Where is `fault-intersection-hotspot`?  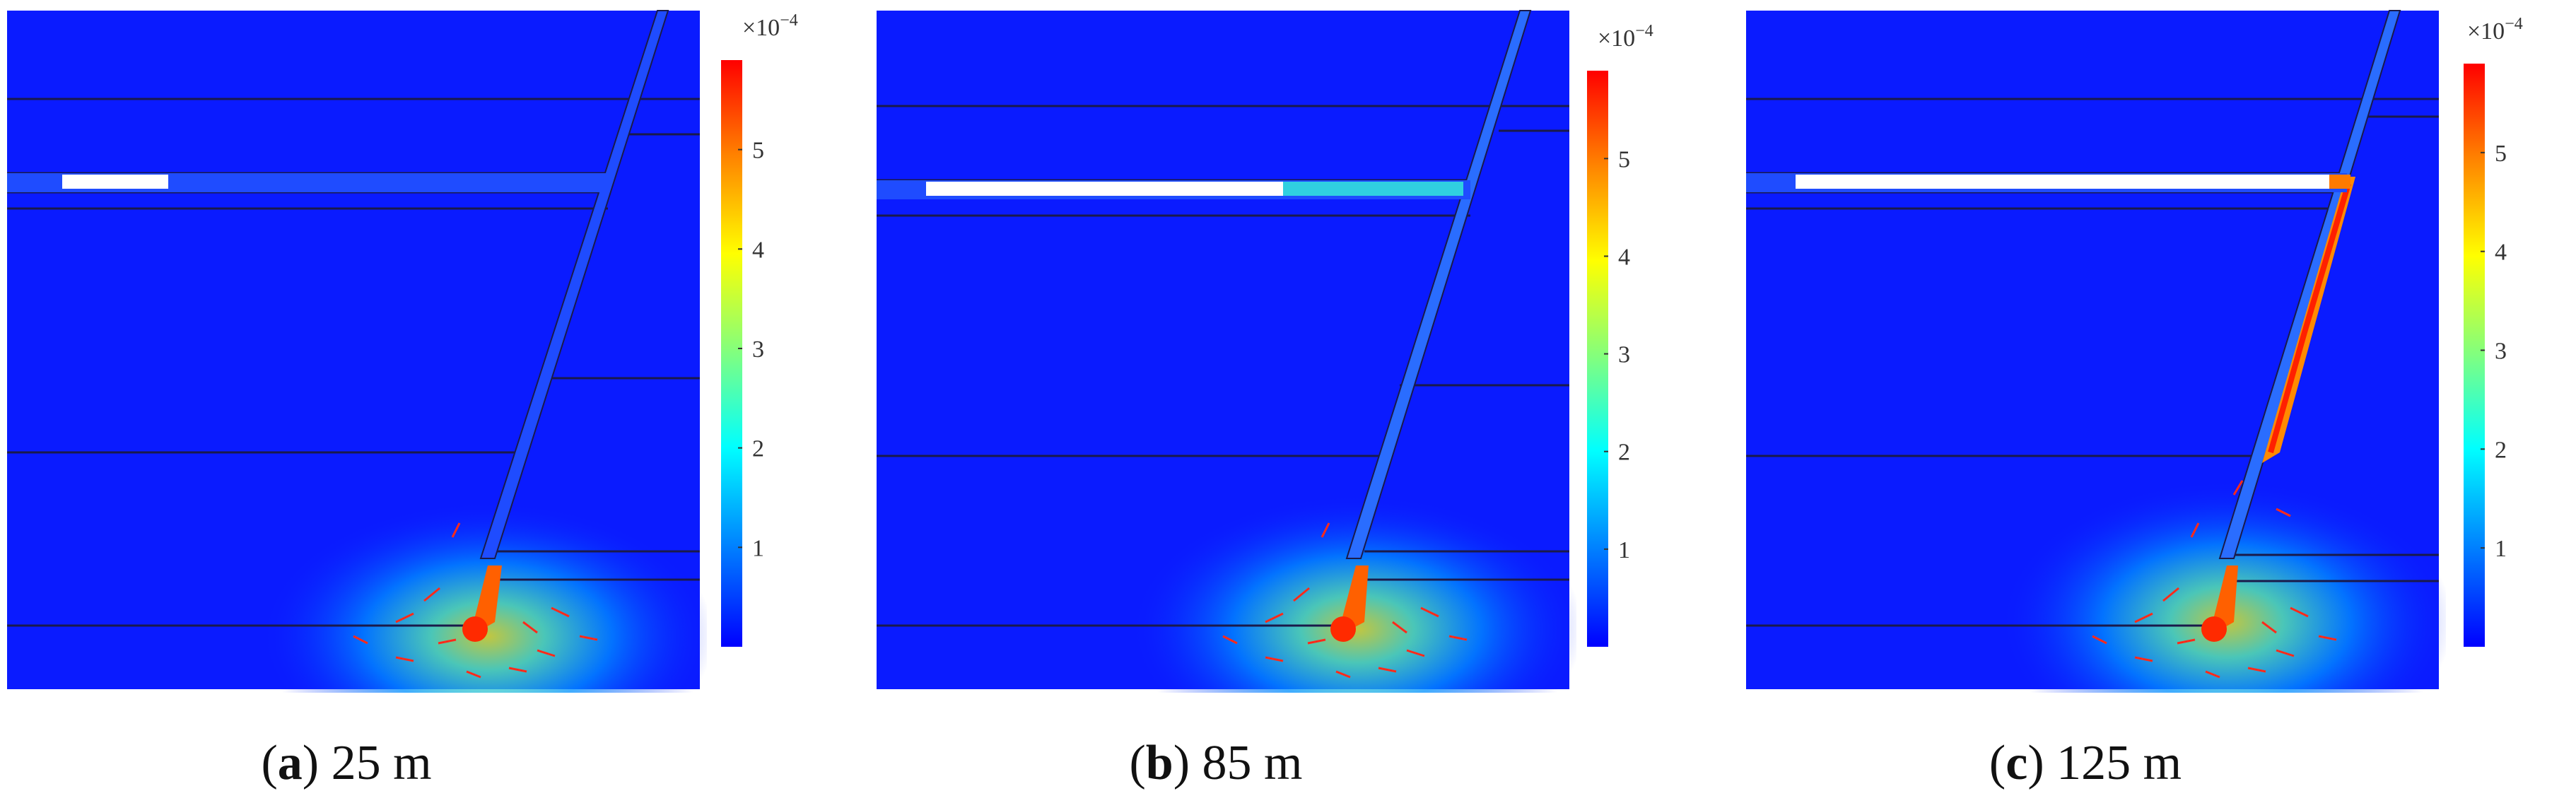
fault-intersection-hotspot is located at coordinates (2340, 182).